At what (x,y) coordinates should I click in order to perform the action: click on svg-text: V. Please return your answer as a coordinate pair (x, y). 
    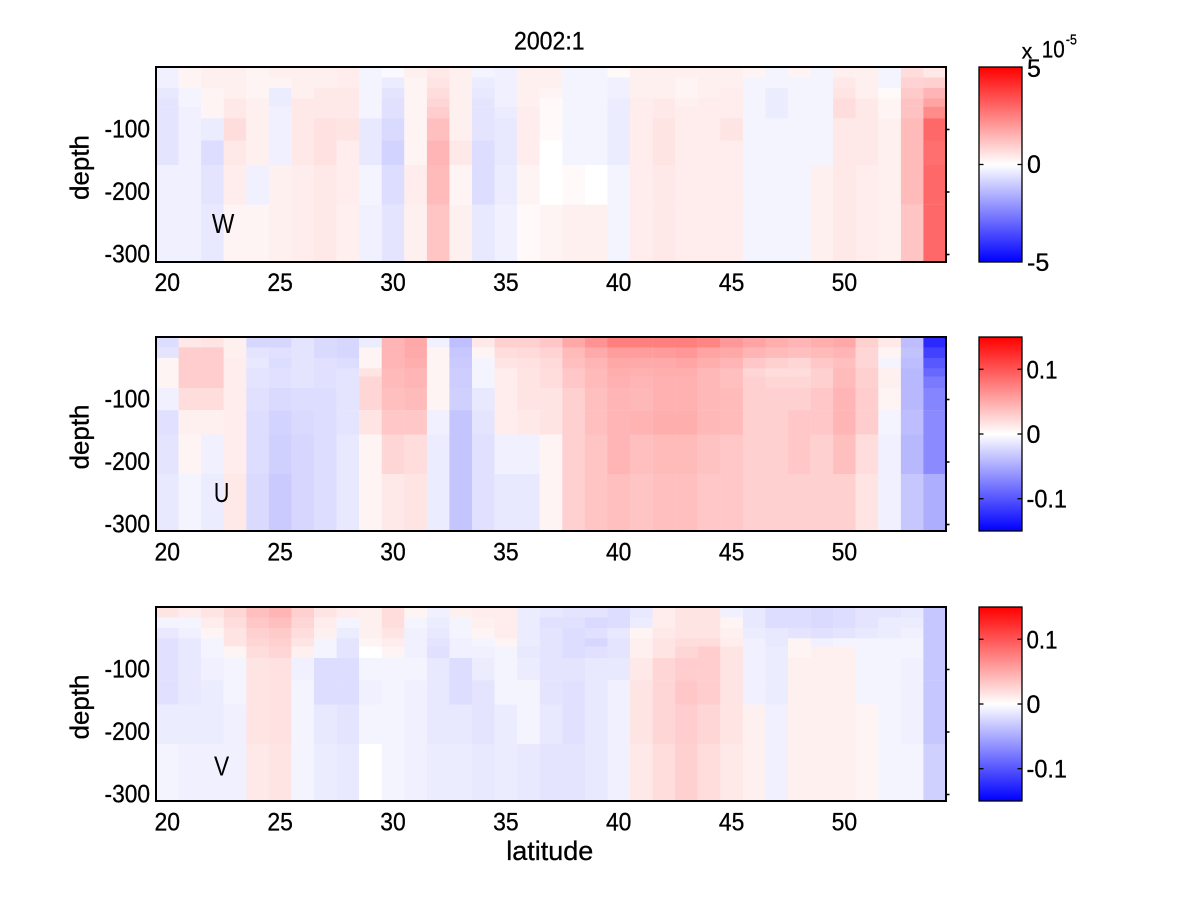
    Looking at the image, I should click on (222, 765).